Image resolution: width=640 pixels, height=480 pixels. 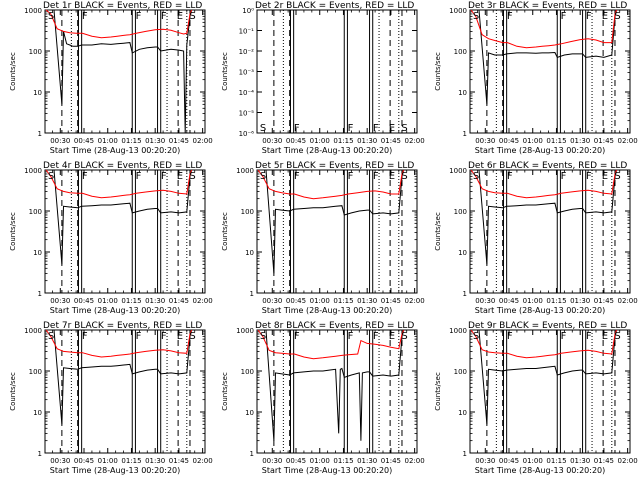 I want to click on x-tick-label: 00:45, so click(x=509, y=461).